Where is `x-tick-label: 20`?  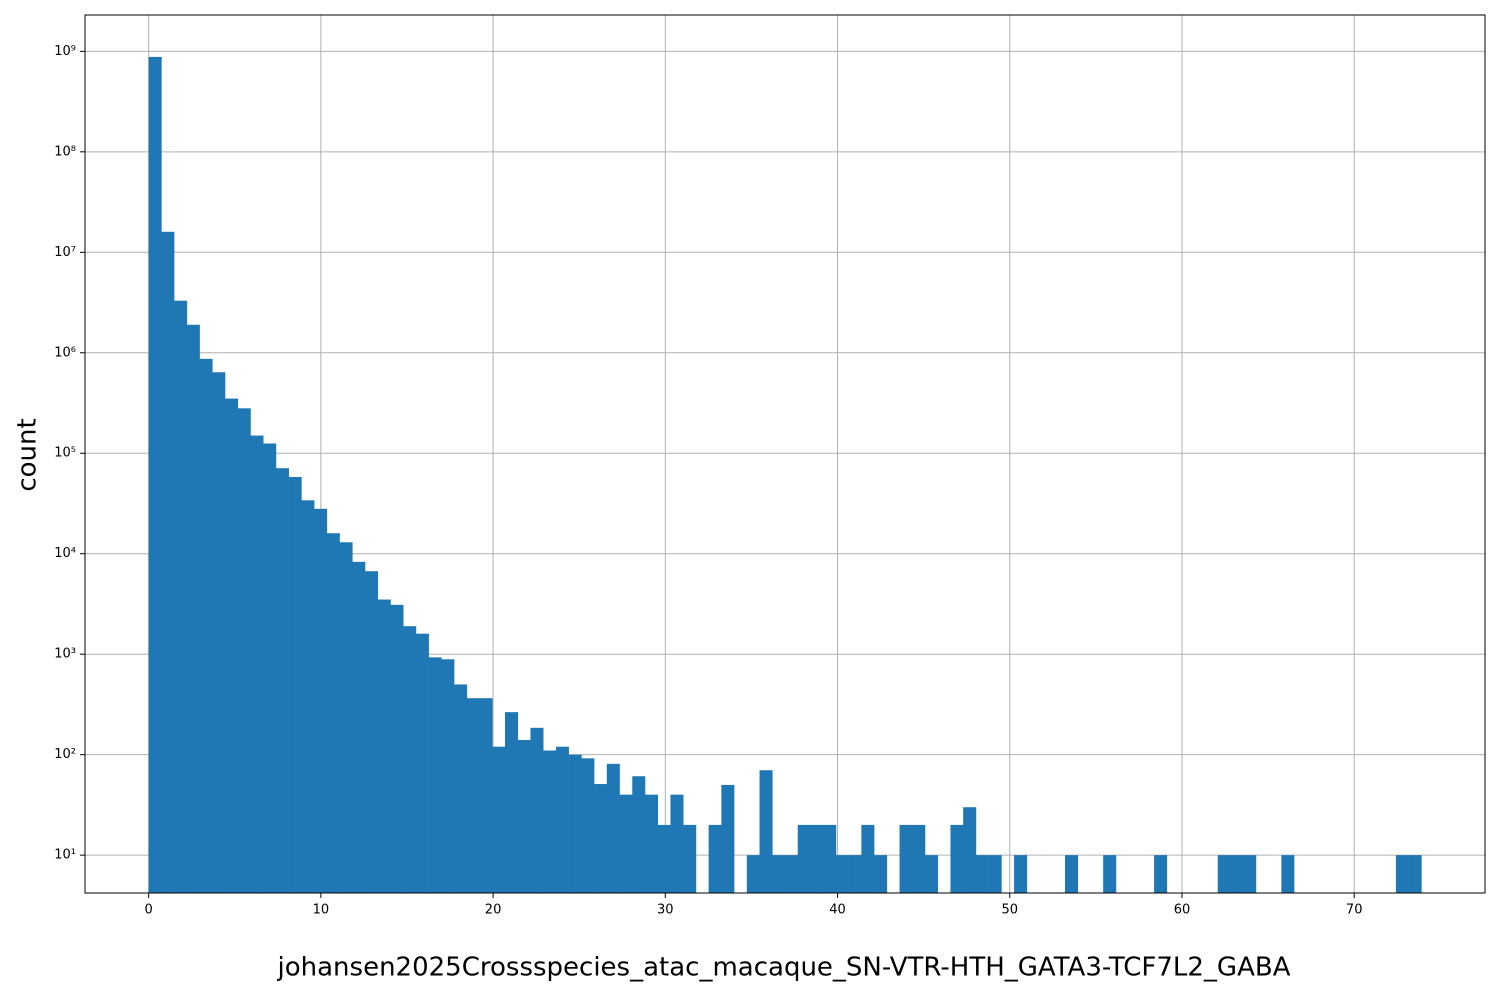 x-tick-label: 20 is located at coordinates (493, 910).